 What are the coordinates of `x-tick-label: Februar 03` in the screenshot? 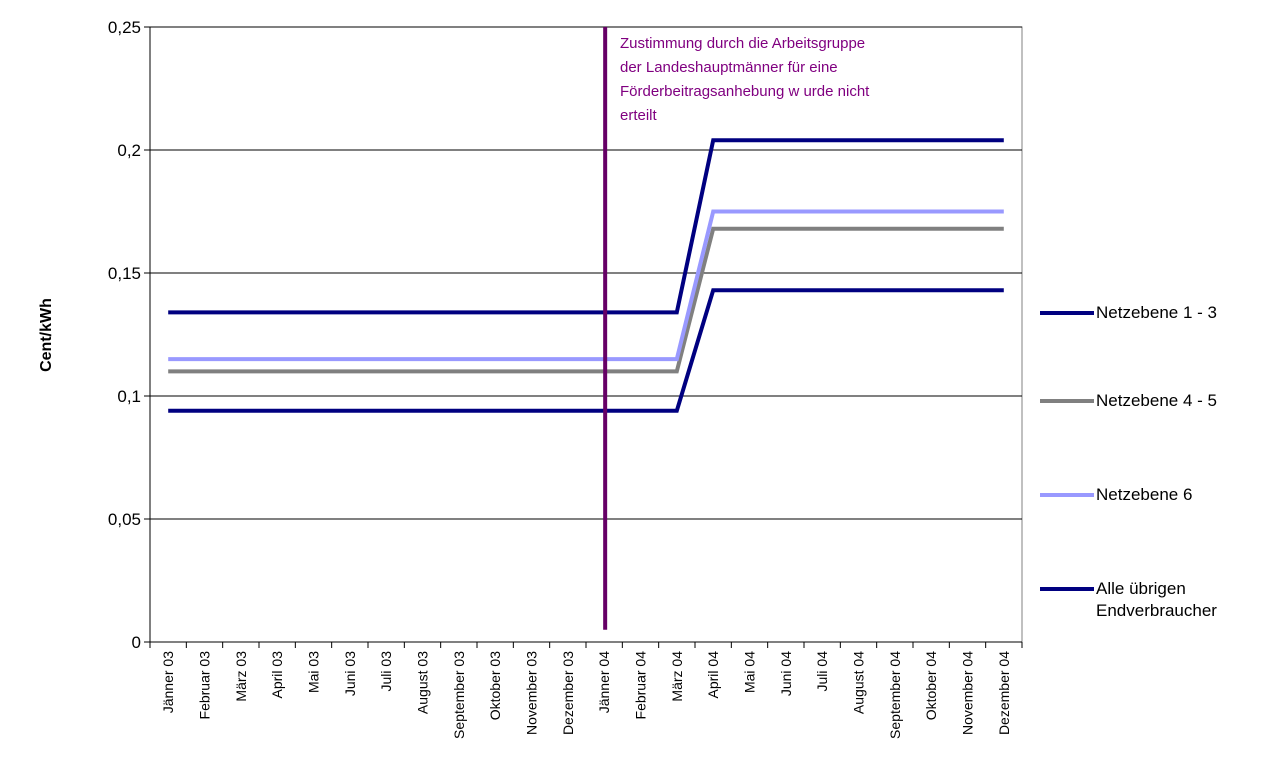 It's located at (205, 685).